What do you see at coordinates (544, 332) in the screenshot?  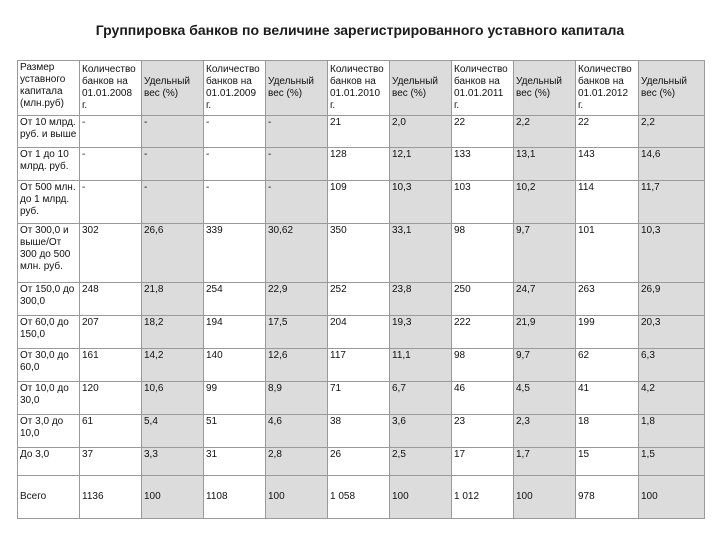 I see `table-cell: 21,9` at bounding box center [544, 332].